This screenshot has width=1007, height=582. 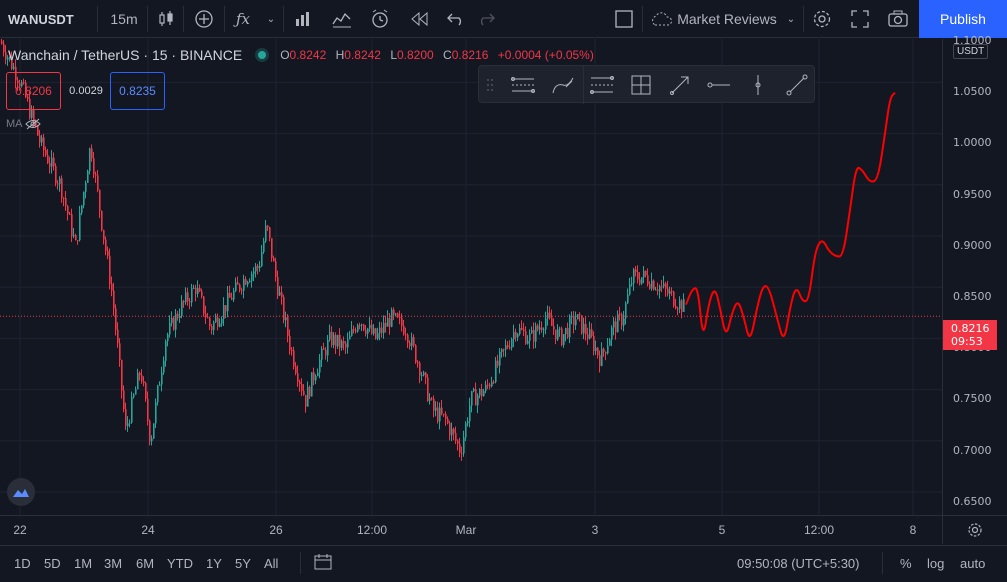 I want to click on layout-name-button: Market Reviews, so click(x=713, y=19).